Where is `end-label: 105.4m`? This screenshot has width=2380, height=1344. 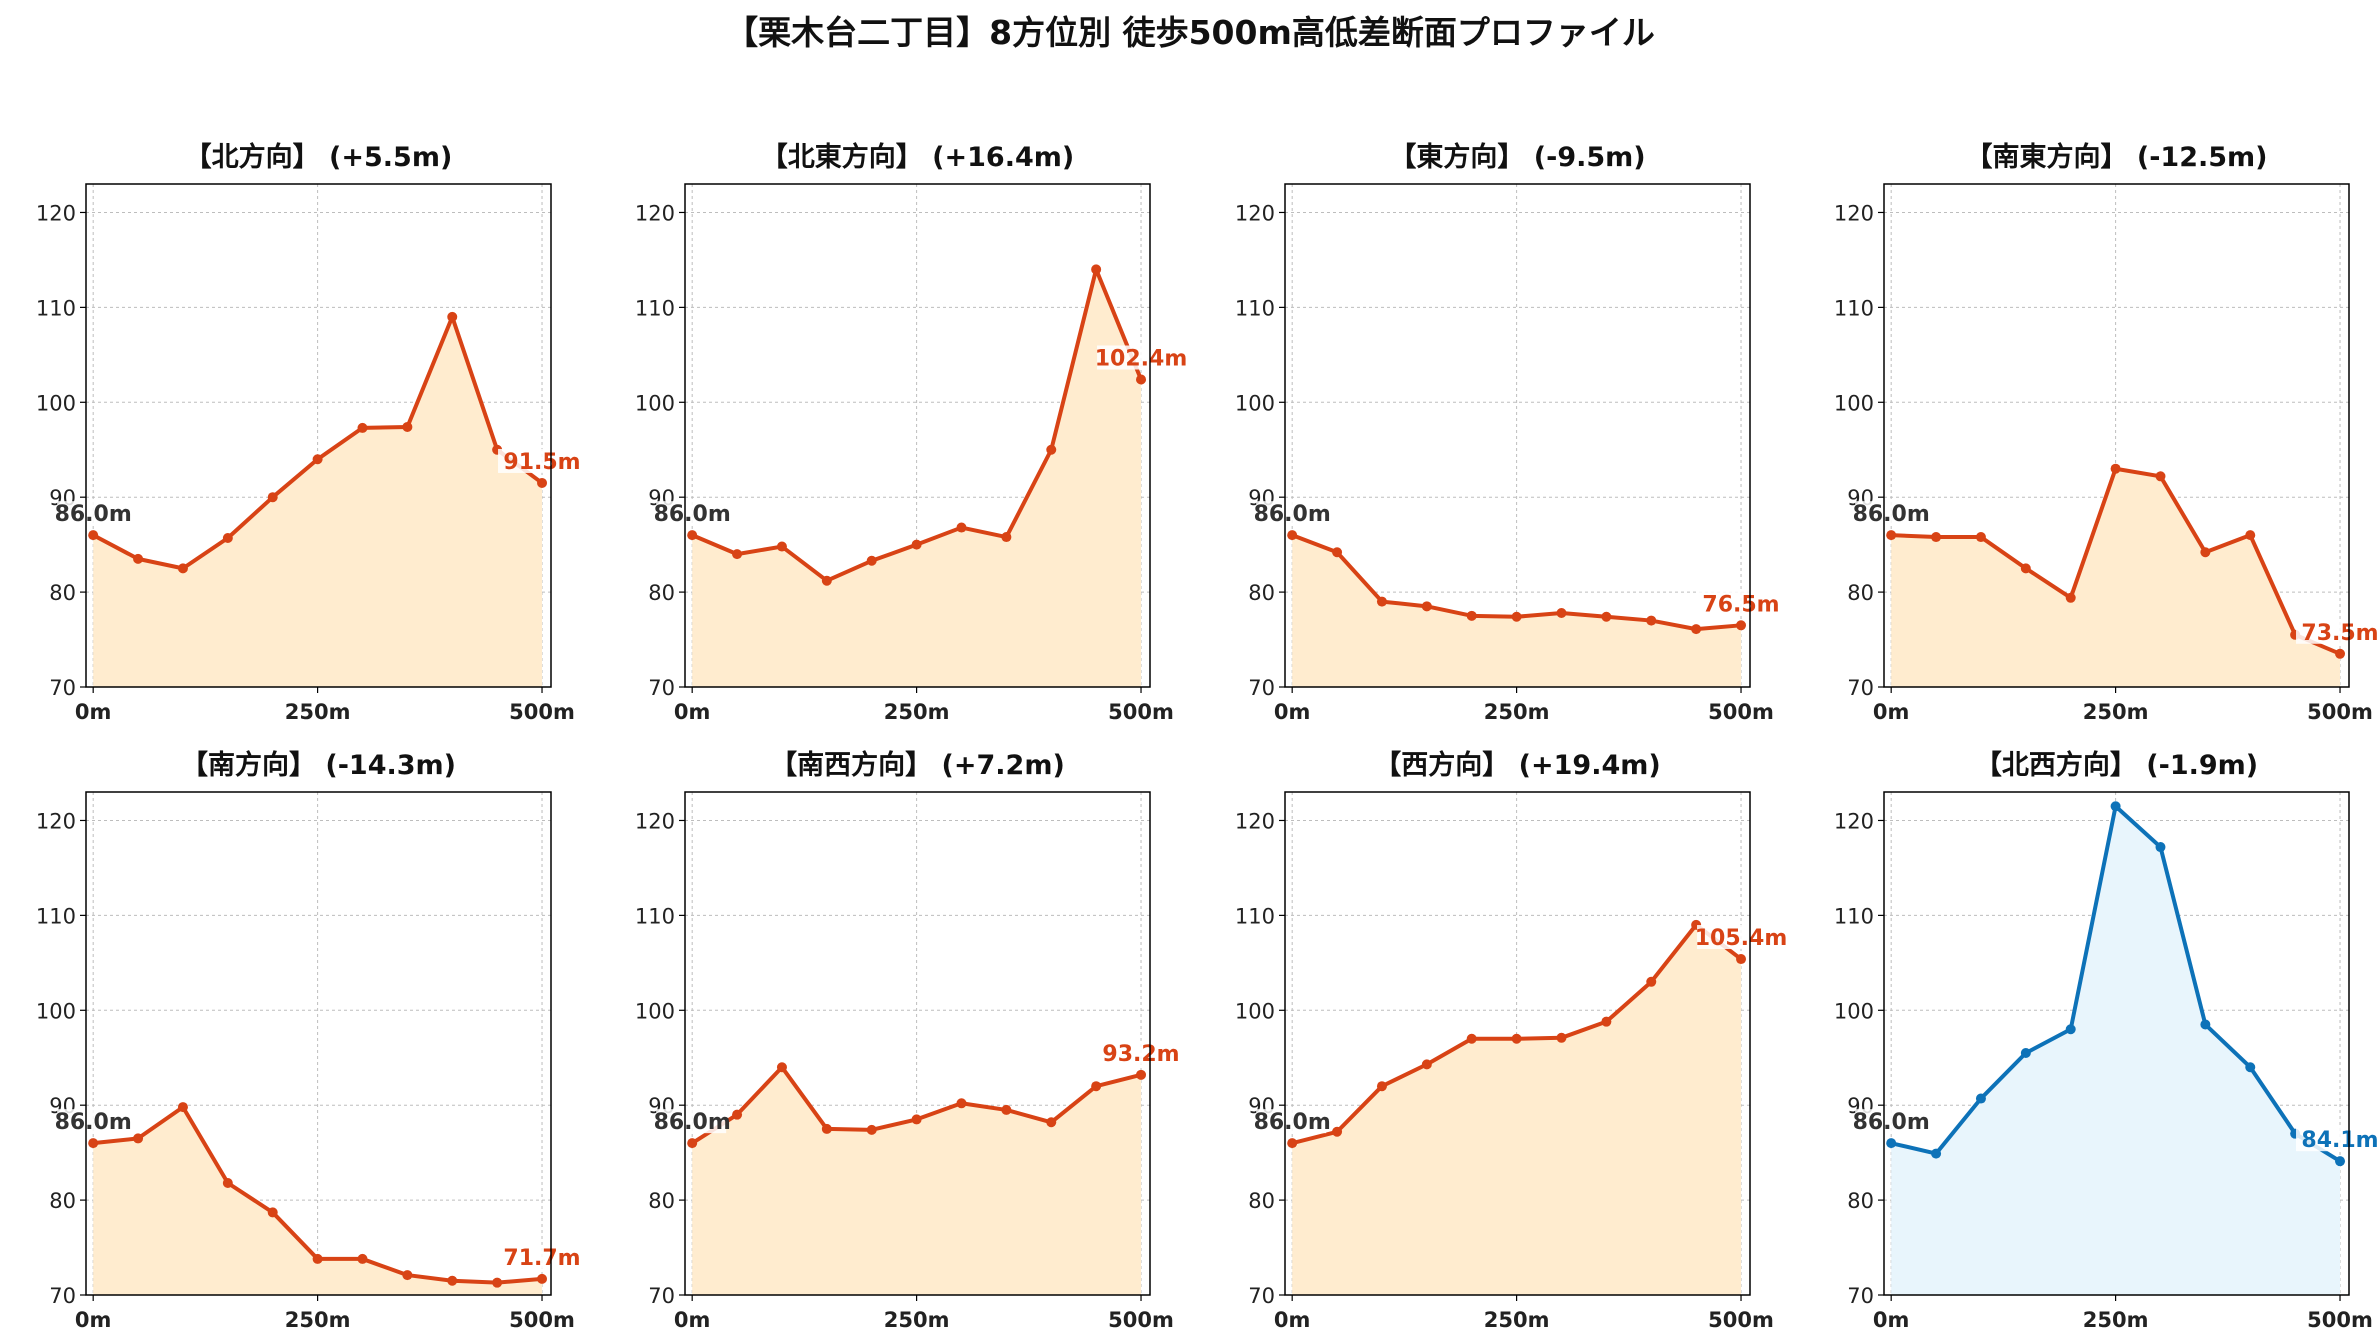 end-label: 105.4m is located at coordinates (1741, 938).